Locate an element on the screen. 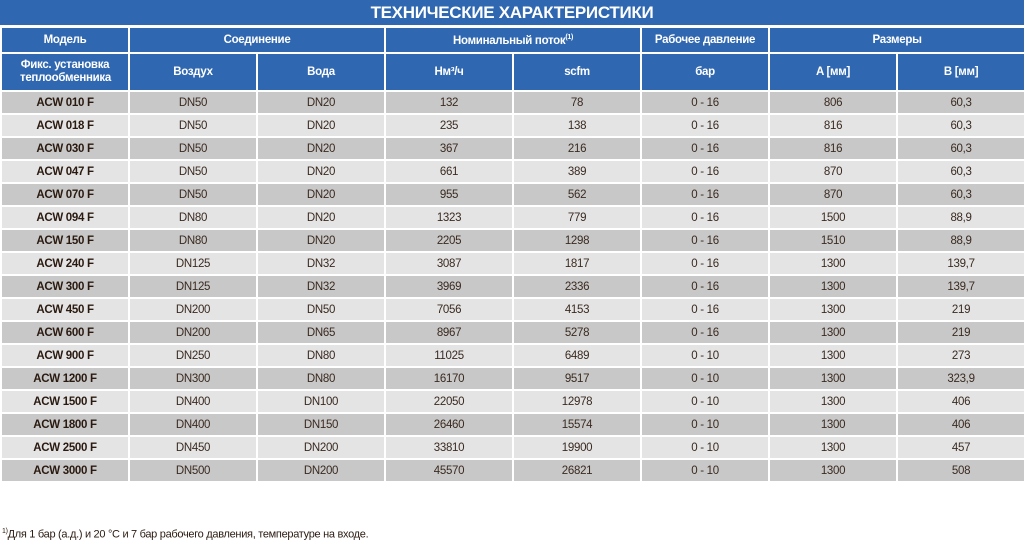 The image size is (1024, 546). cell-water: DN50 is located at coordinates (321, 309).